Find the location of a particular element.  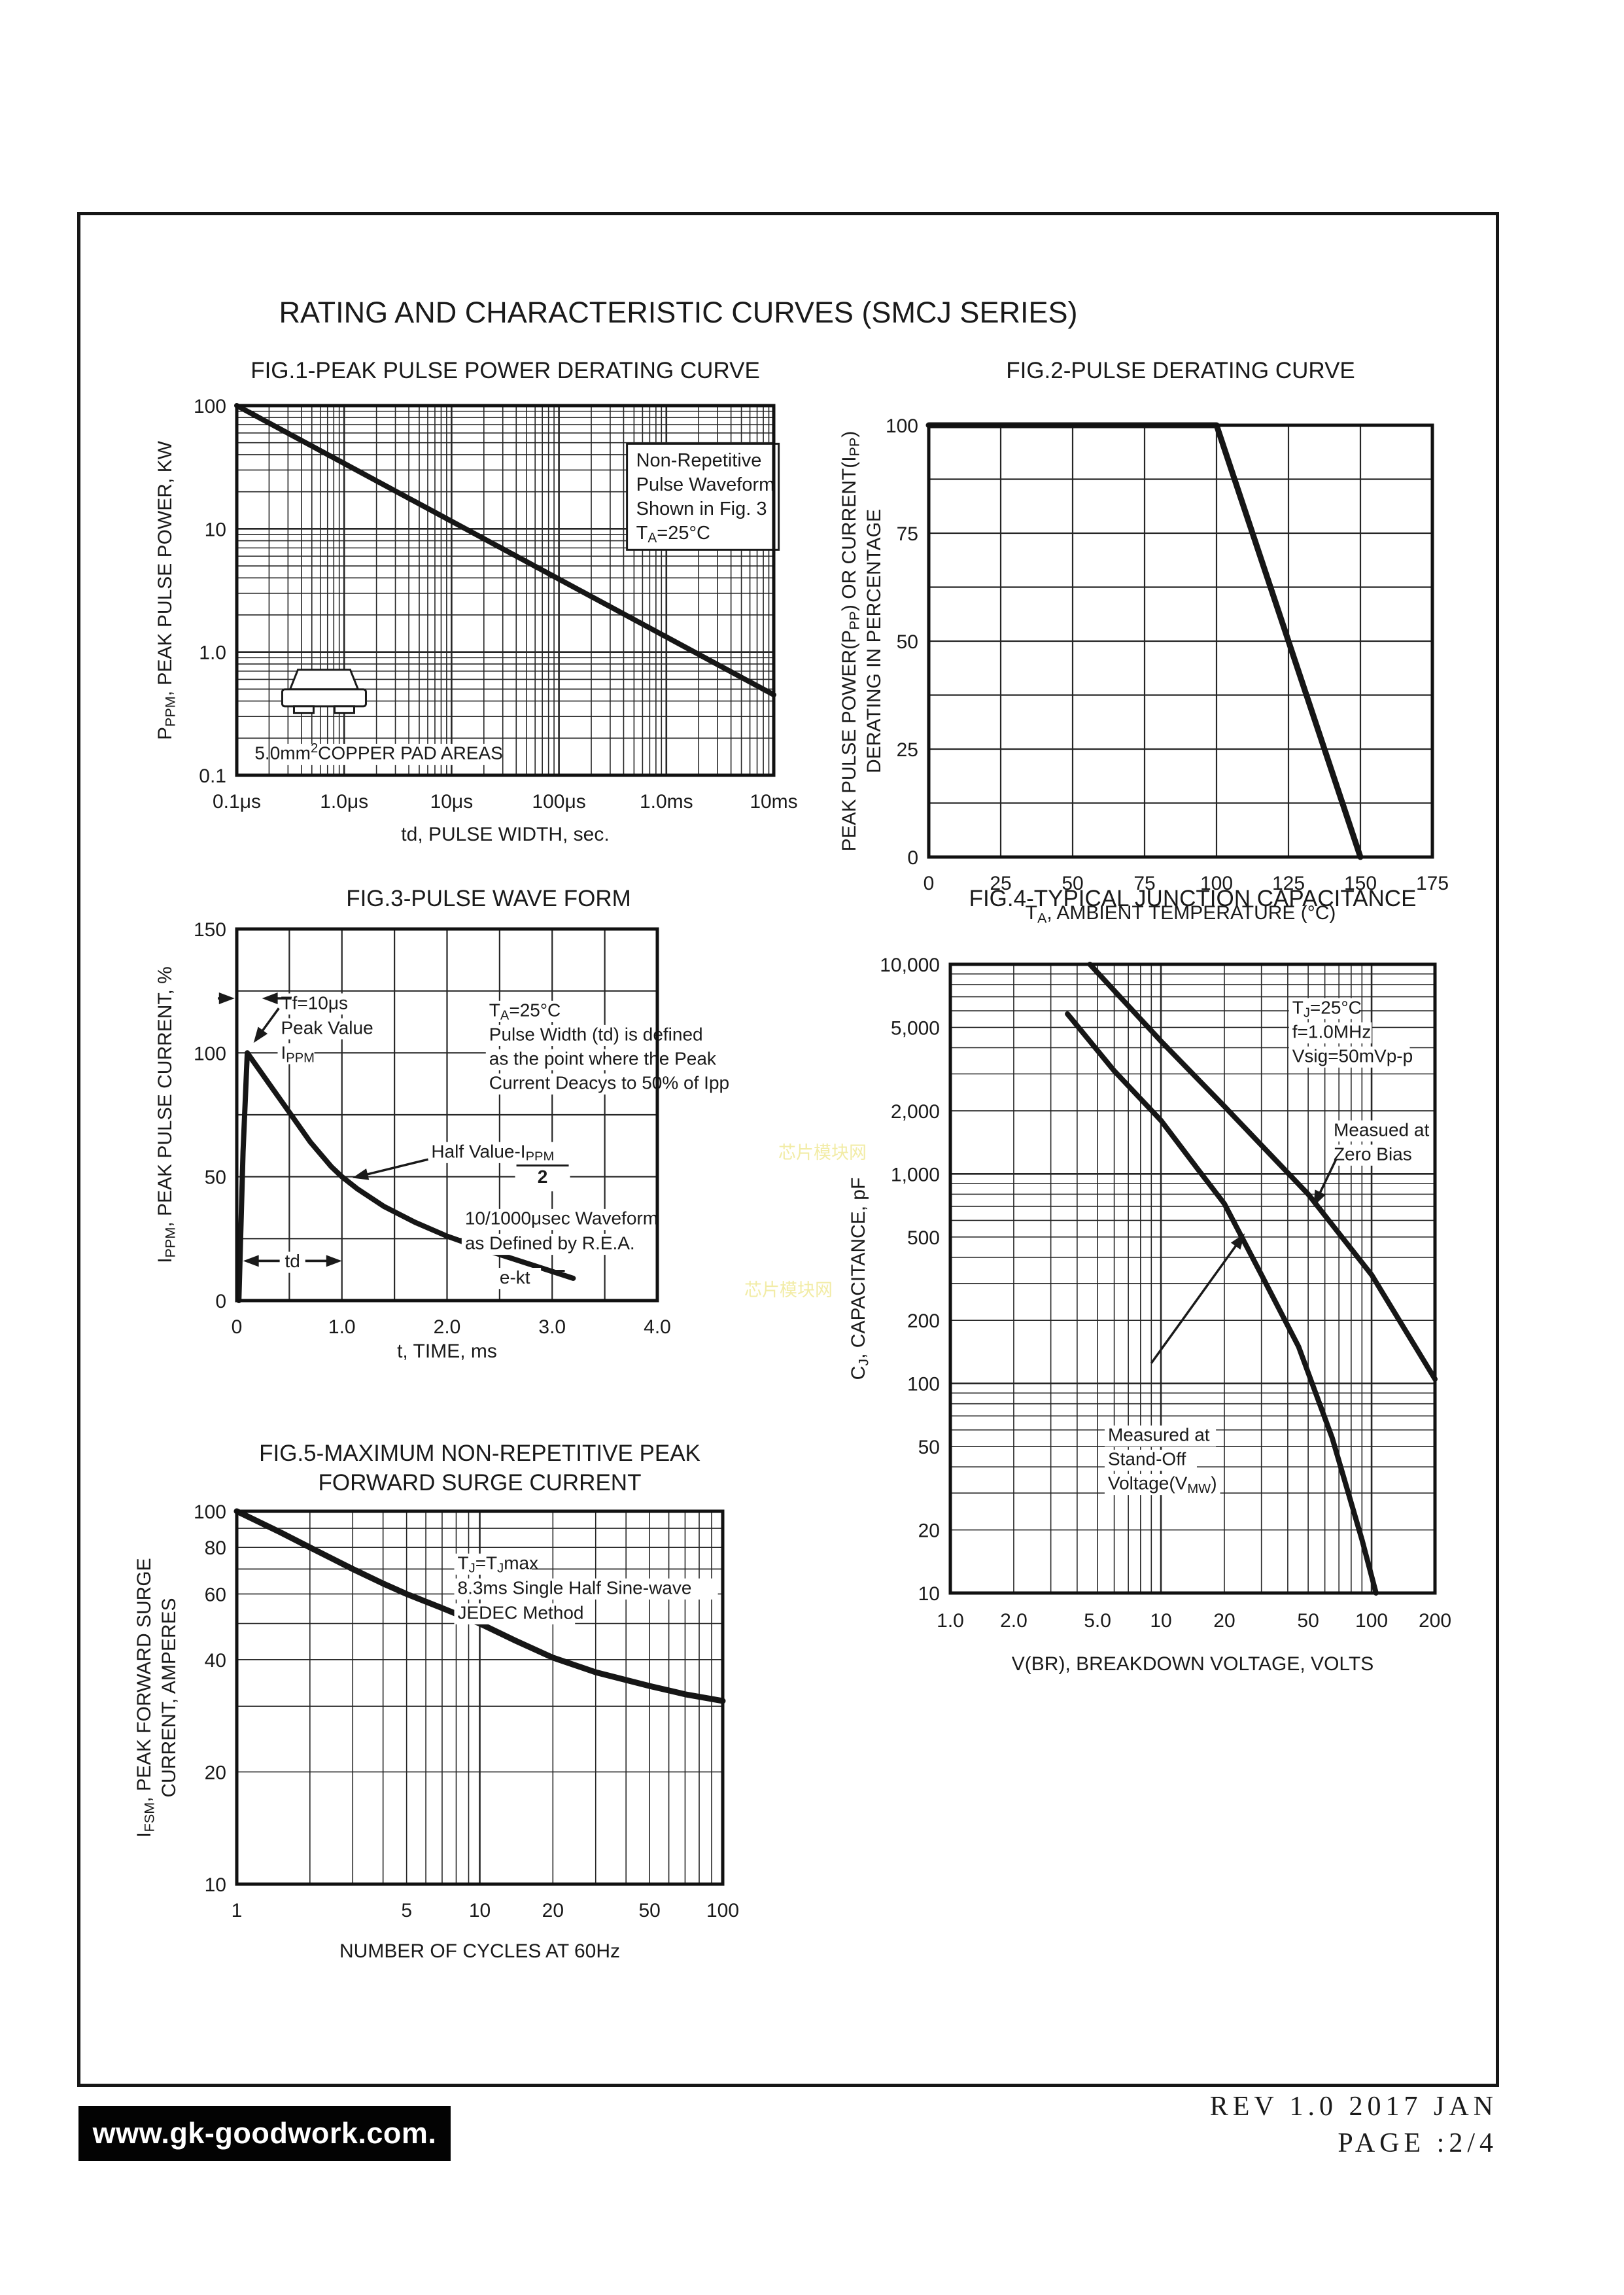

svg-text: TA=25°C is located at coordinates (525, 1011).